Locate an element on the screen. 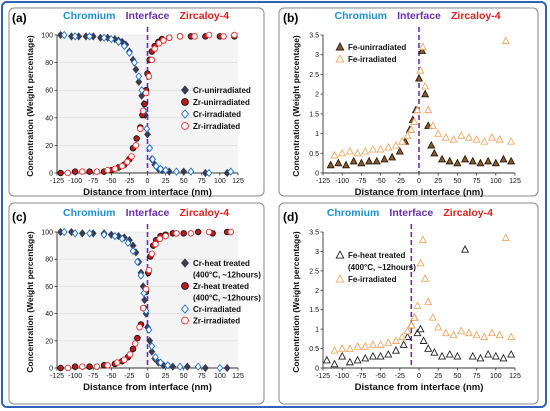  panel-label: (c) is located at coordinates (19, 217).